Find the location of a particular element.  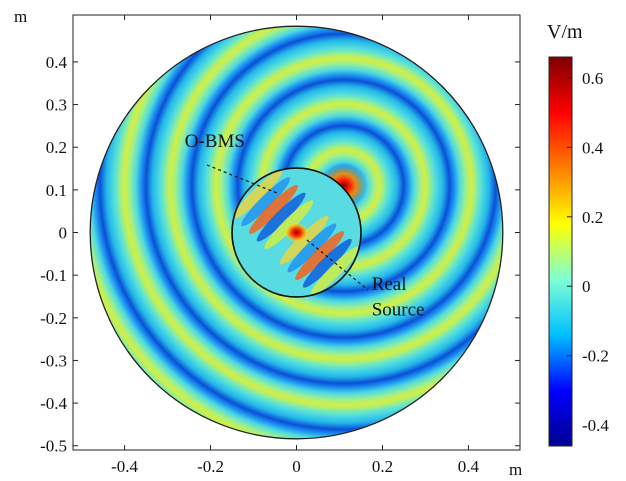

colorbar-tick-label: 0 is located at coordinates (586, 286).